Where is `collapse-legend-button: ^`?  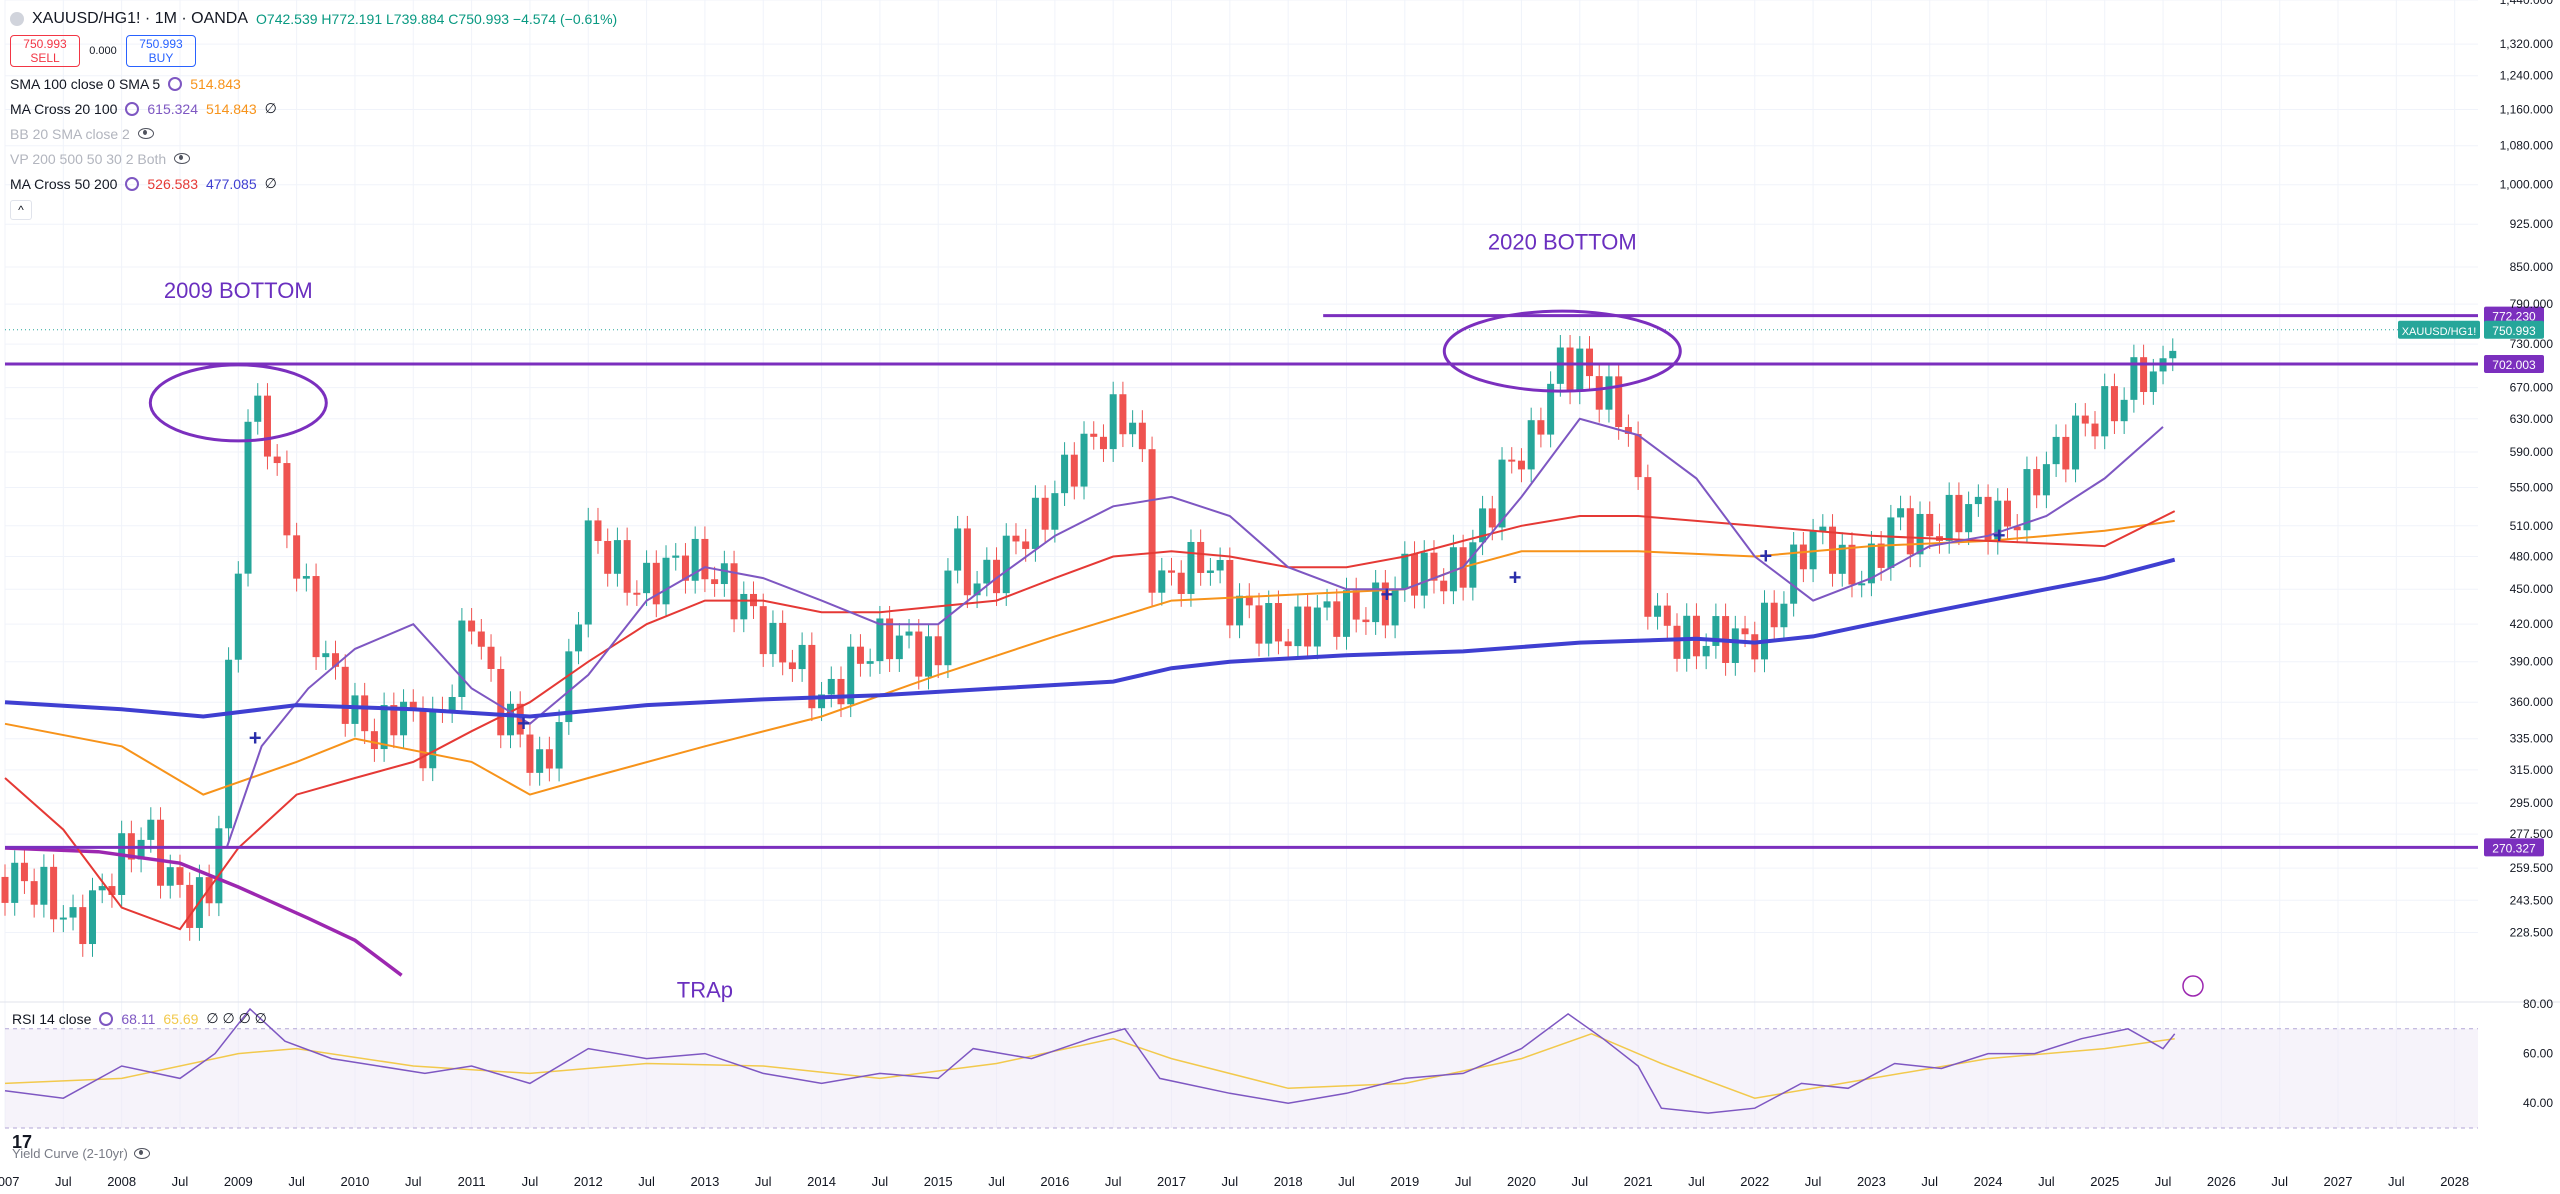 collapse-legend-button: ^ is located at coordinates (21, 210).